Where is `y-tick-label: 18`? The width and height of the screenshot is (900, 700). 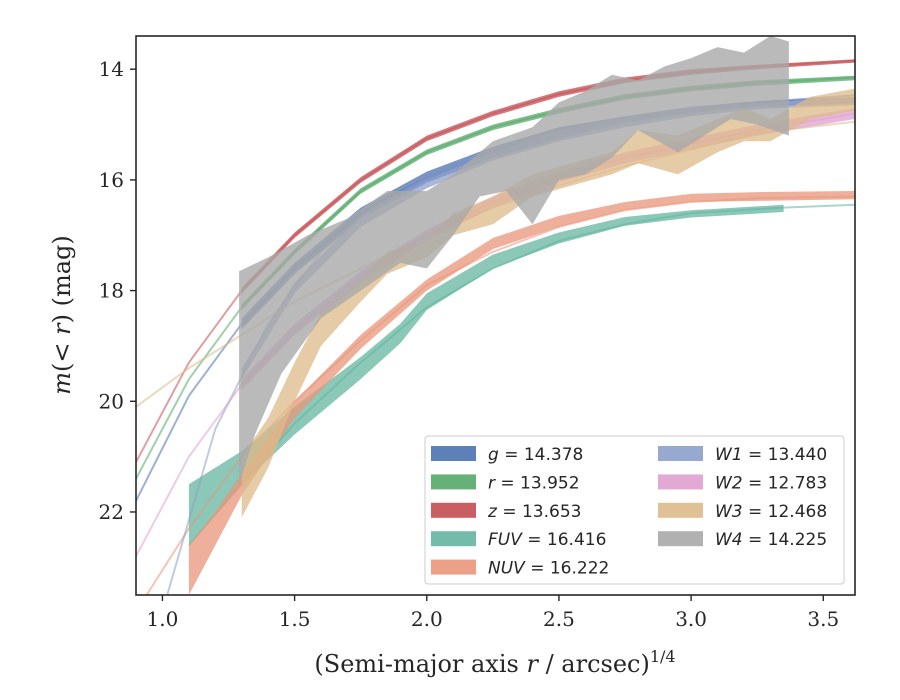 y-tick-label: 18 is located at coordinates (111, 291).